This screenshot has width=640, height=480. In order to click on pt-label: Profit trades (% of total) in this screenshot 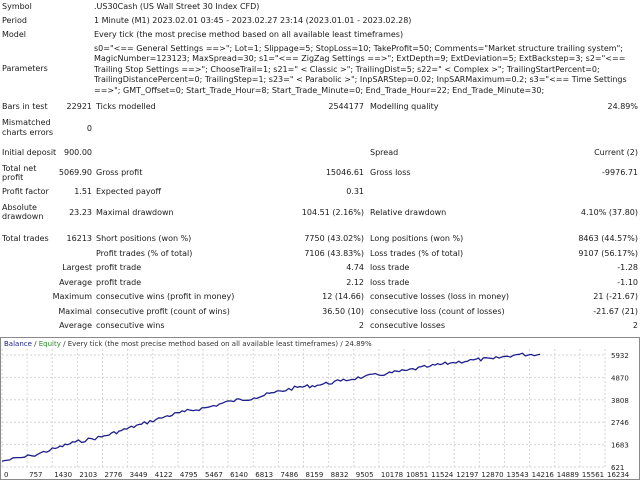, I will do `click(144, 253)`.